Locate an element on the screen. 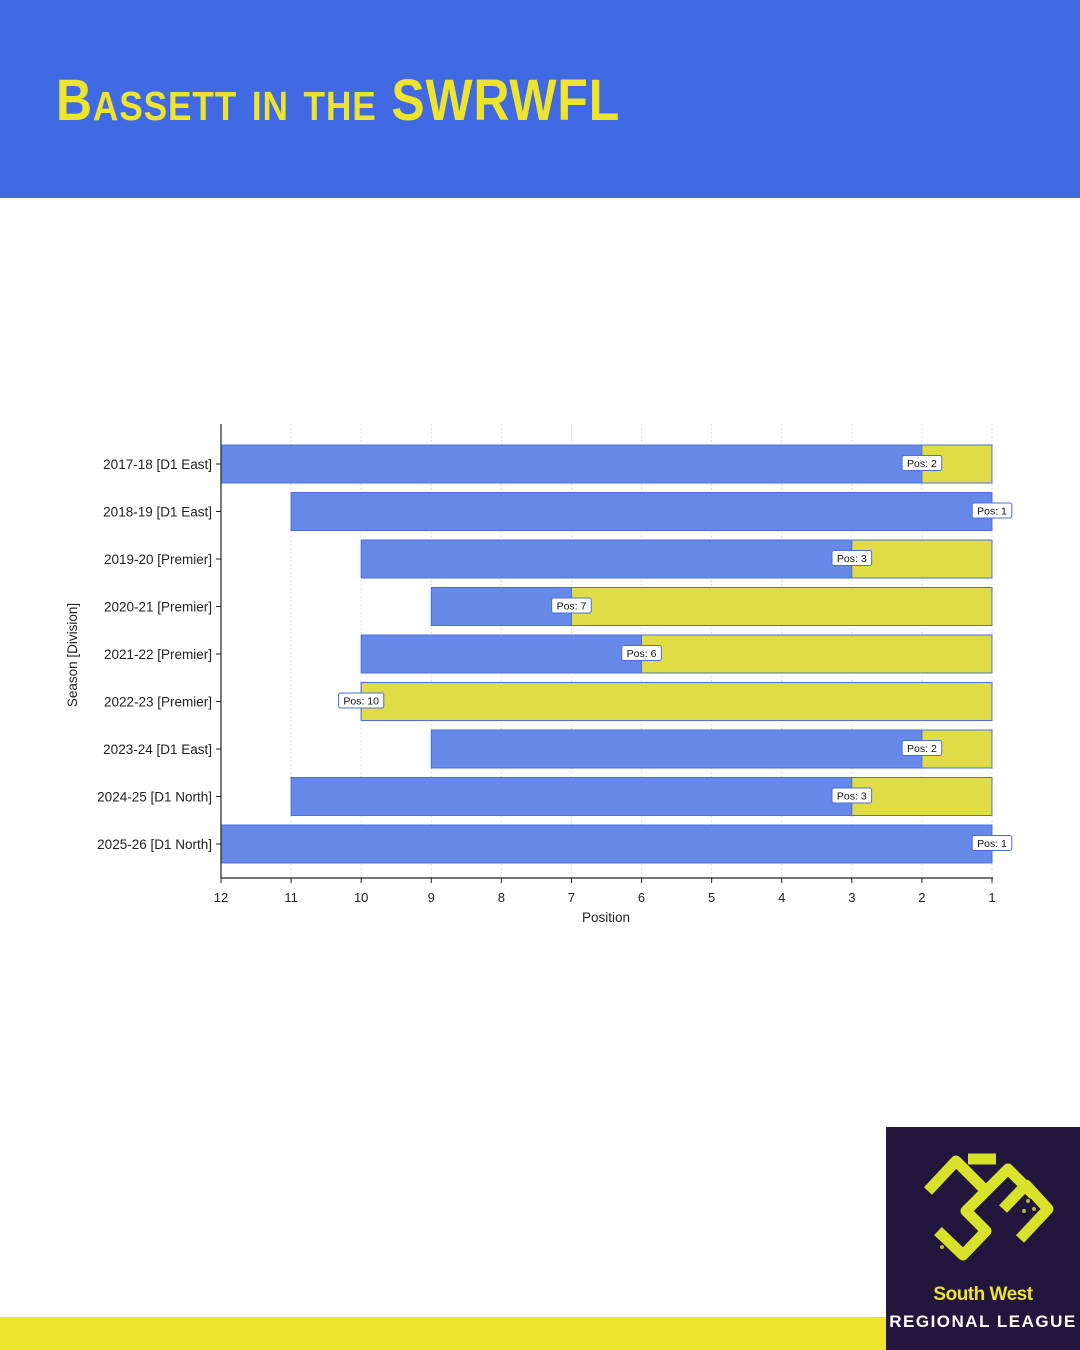  x-tick-label: 2 is located at coordinates (921, 897).